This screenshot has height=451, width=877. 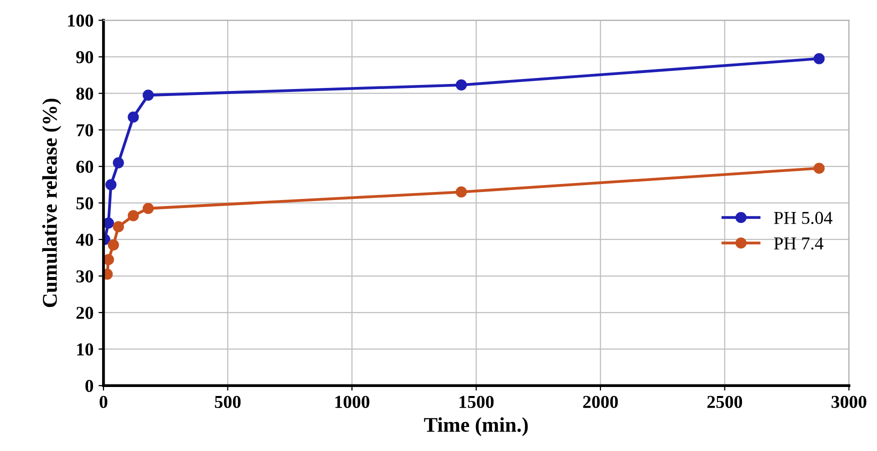 What do you see at coordinates (85, 94) in the screenshot?
I see `y-tick-label: 80` at bounding box center [85, 94].